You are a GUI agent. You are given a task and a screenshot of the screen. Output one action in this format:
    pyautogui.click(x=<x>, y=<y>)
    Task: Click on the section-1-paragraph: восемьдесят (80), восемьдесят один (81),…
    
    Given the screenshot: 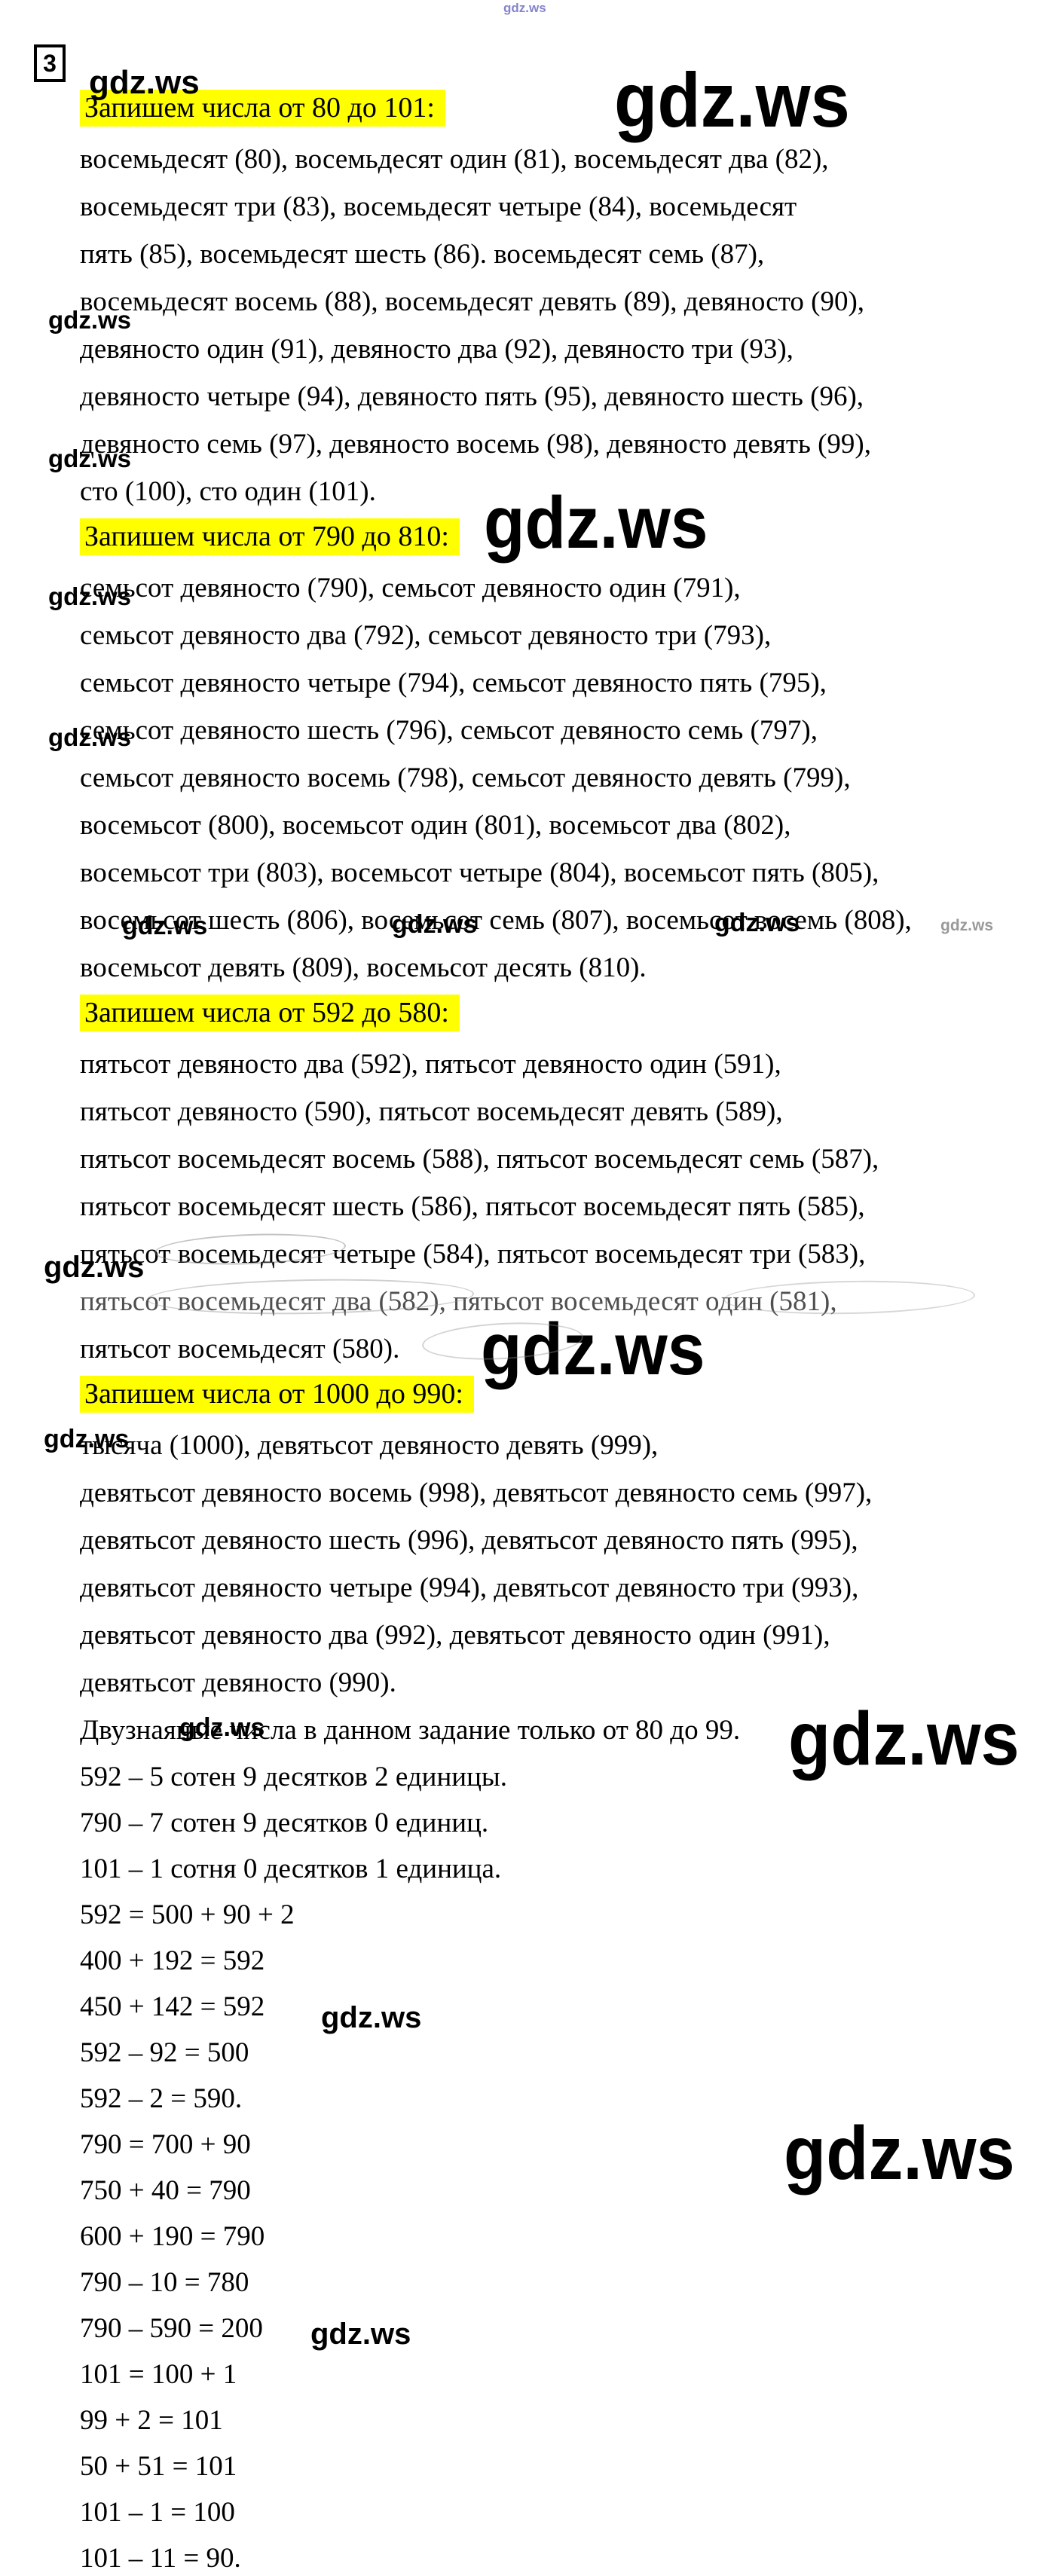 What is the action you would take?
    pyautogui.click(x=562, y=325)
    